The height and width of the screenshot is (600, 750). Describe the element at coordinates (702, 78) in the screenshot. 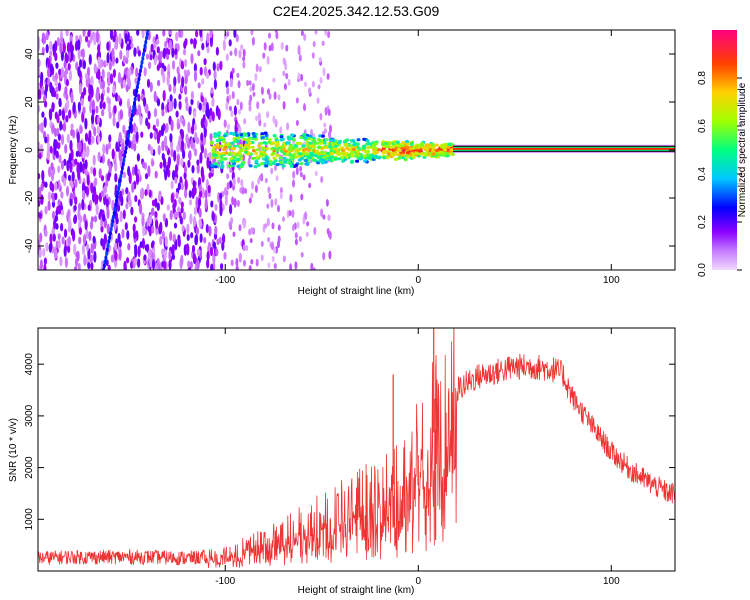

I see `colorbar-tick-label: 0.8` at that location.